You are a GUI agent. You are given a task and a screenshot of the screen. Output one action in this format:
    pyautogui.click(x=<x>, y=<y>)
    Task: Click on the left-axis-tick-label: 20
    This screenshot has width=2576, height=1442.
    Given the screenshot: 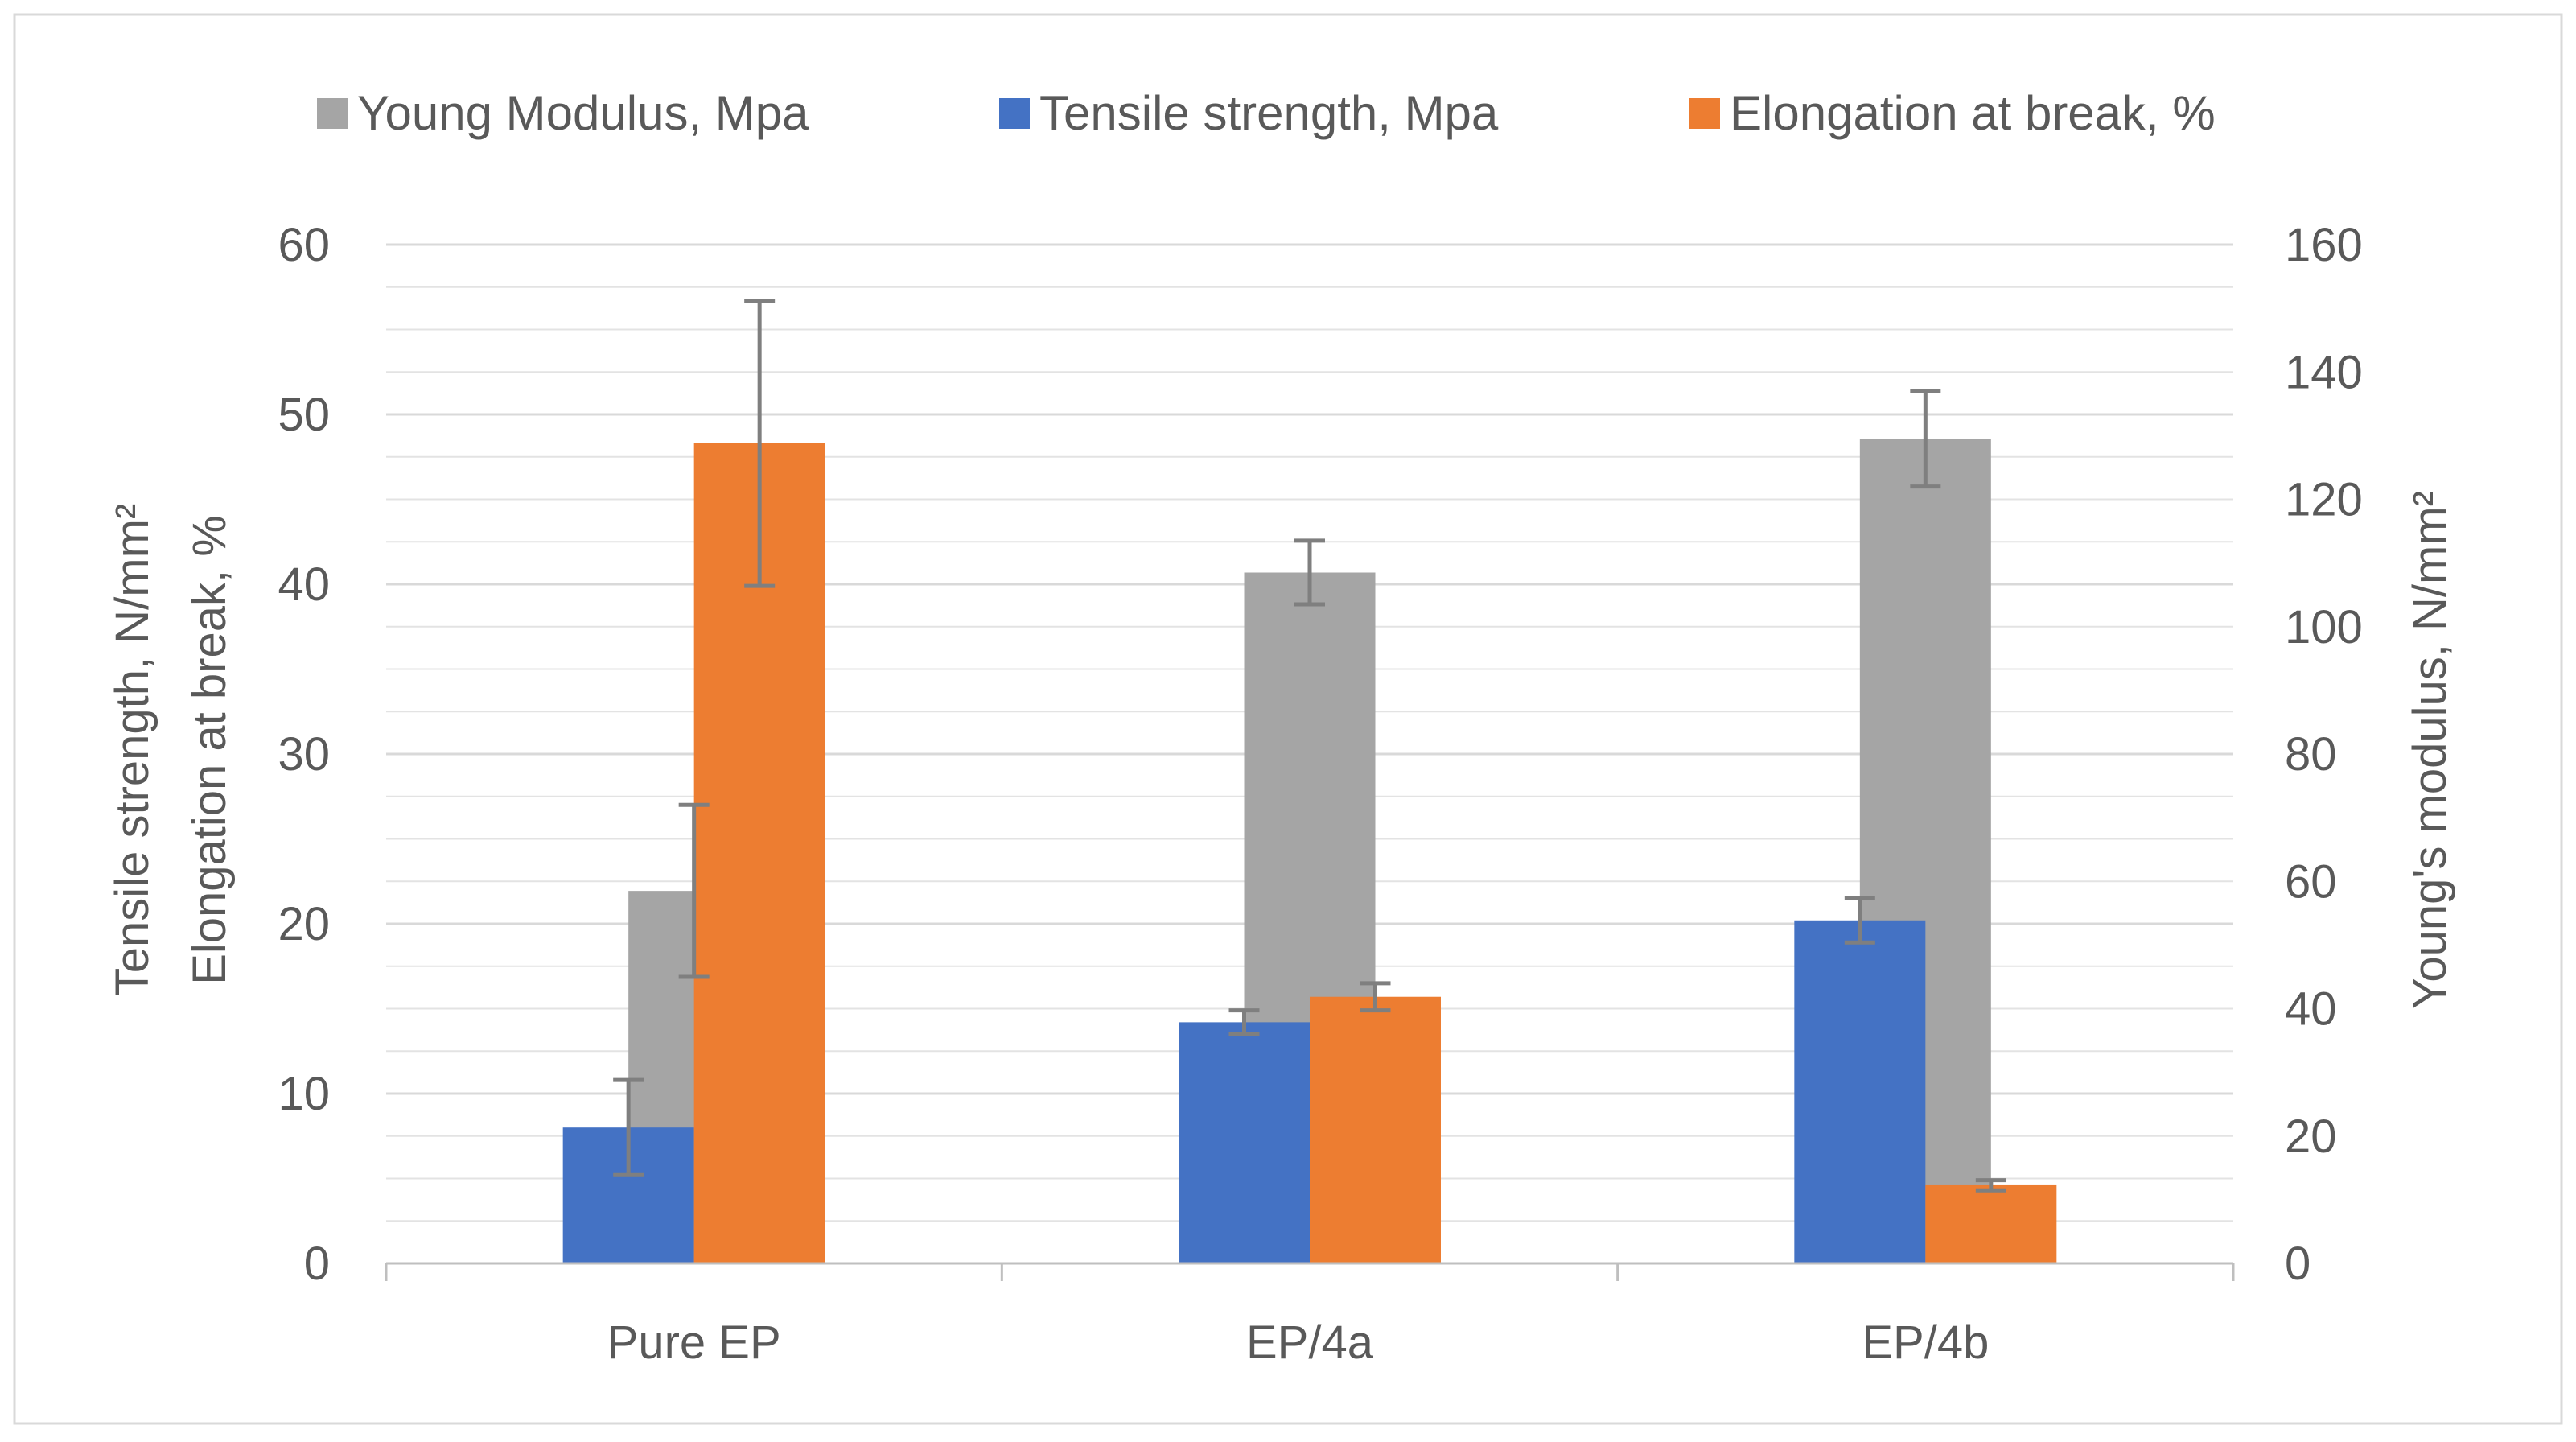 What is the action you would take?
    pyautogui.click(x=304, y=924)
    